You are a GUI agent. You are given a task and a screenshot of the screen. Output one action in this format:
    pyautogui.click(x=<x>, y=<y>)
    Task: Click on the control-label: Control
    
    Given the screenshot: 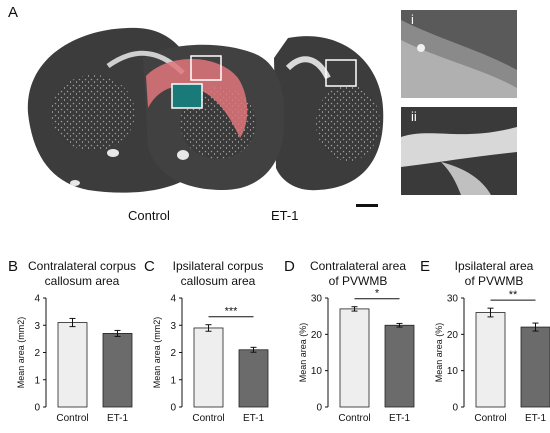 What is the action you would take?
    pyautogui.click(x=149, y=215)
    